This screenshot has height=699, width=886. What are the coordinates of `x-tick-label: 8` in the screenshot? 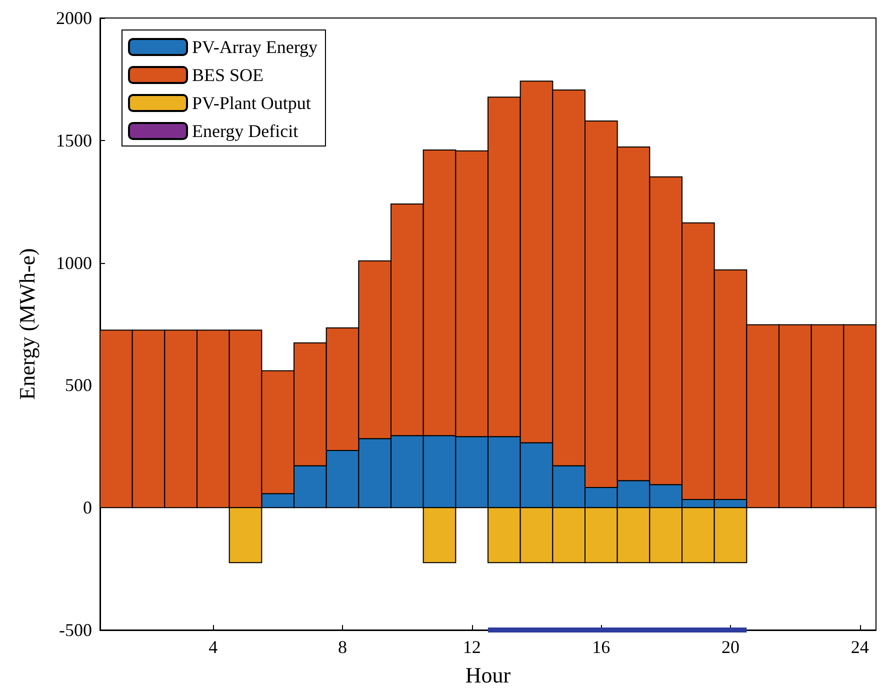 It's located at (342, 647).